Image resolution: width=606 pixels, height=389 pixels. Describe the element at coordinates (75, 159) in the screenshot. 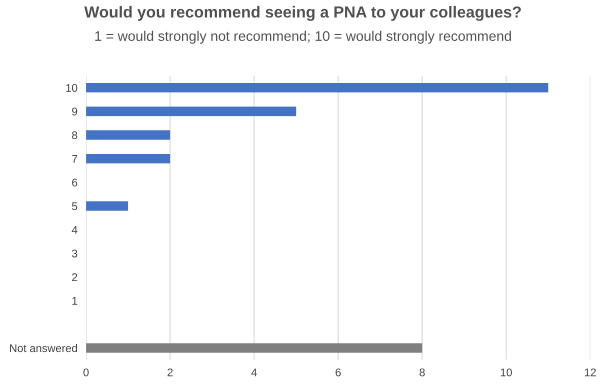

I see `y-tick-label: 7` at that location.